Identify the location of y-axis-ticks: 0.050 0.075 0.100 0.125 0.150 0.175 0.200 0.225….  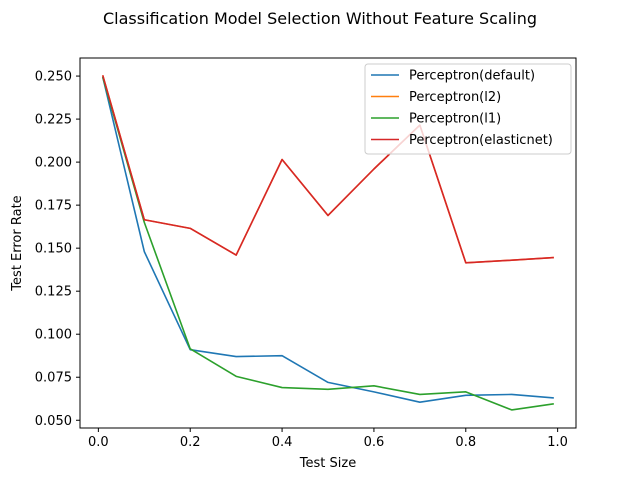
(57, 249).